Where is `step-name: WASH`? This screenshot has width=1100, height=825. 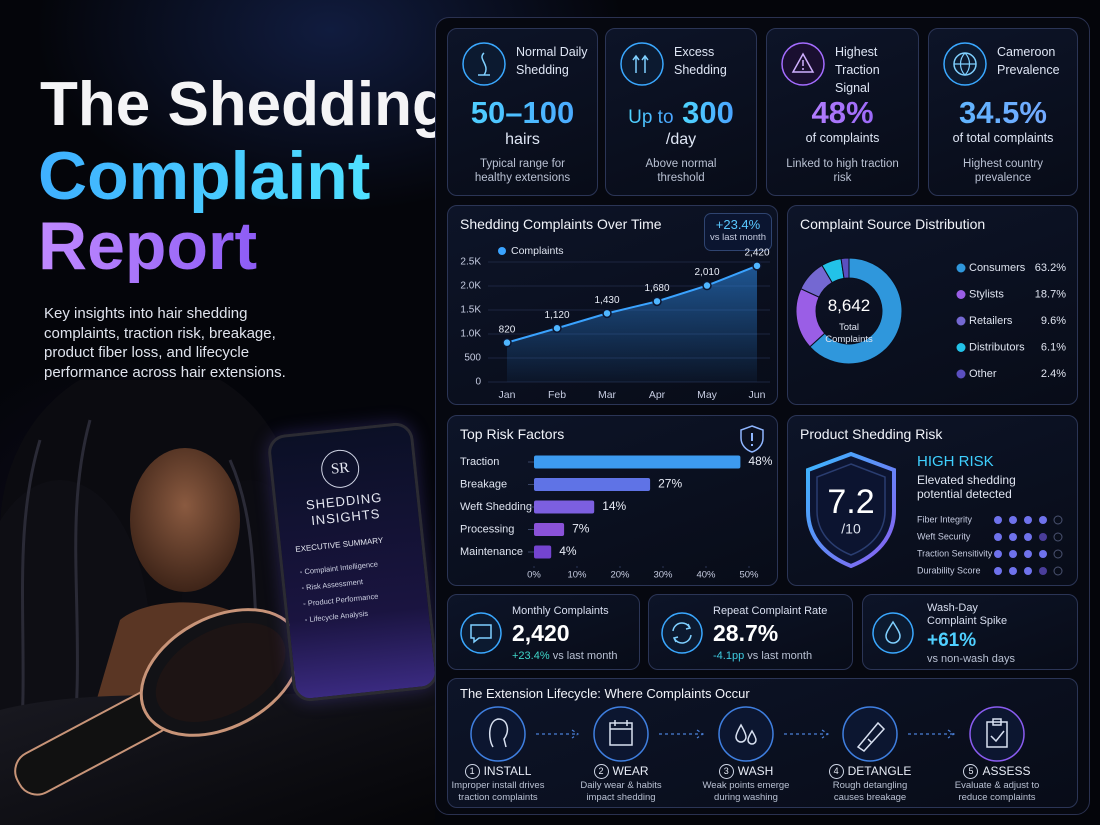 step-name: WASH is located at coordinates (755, 771).